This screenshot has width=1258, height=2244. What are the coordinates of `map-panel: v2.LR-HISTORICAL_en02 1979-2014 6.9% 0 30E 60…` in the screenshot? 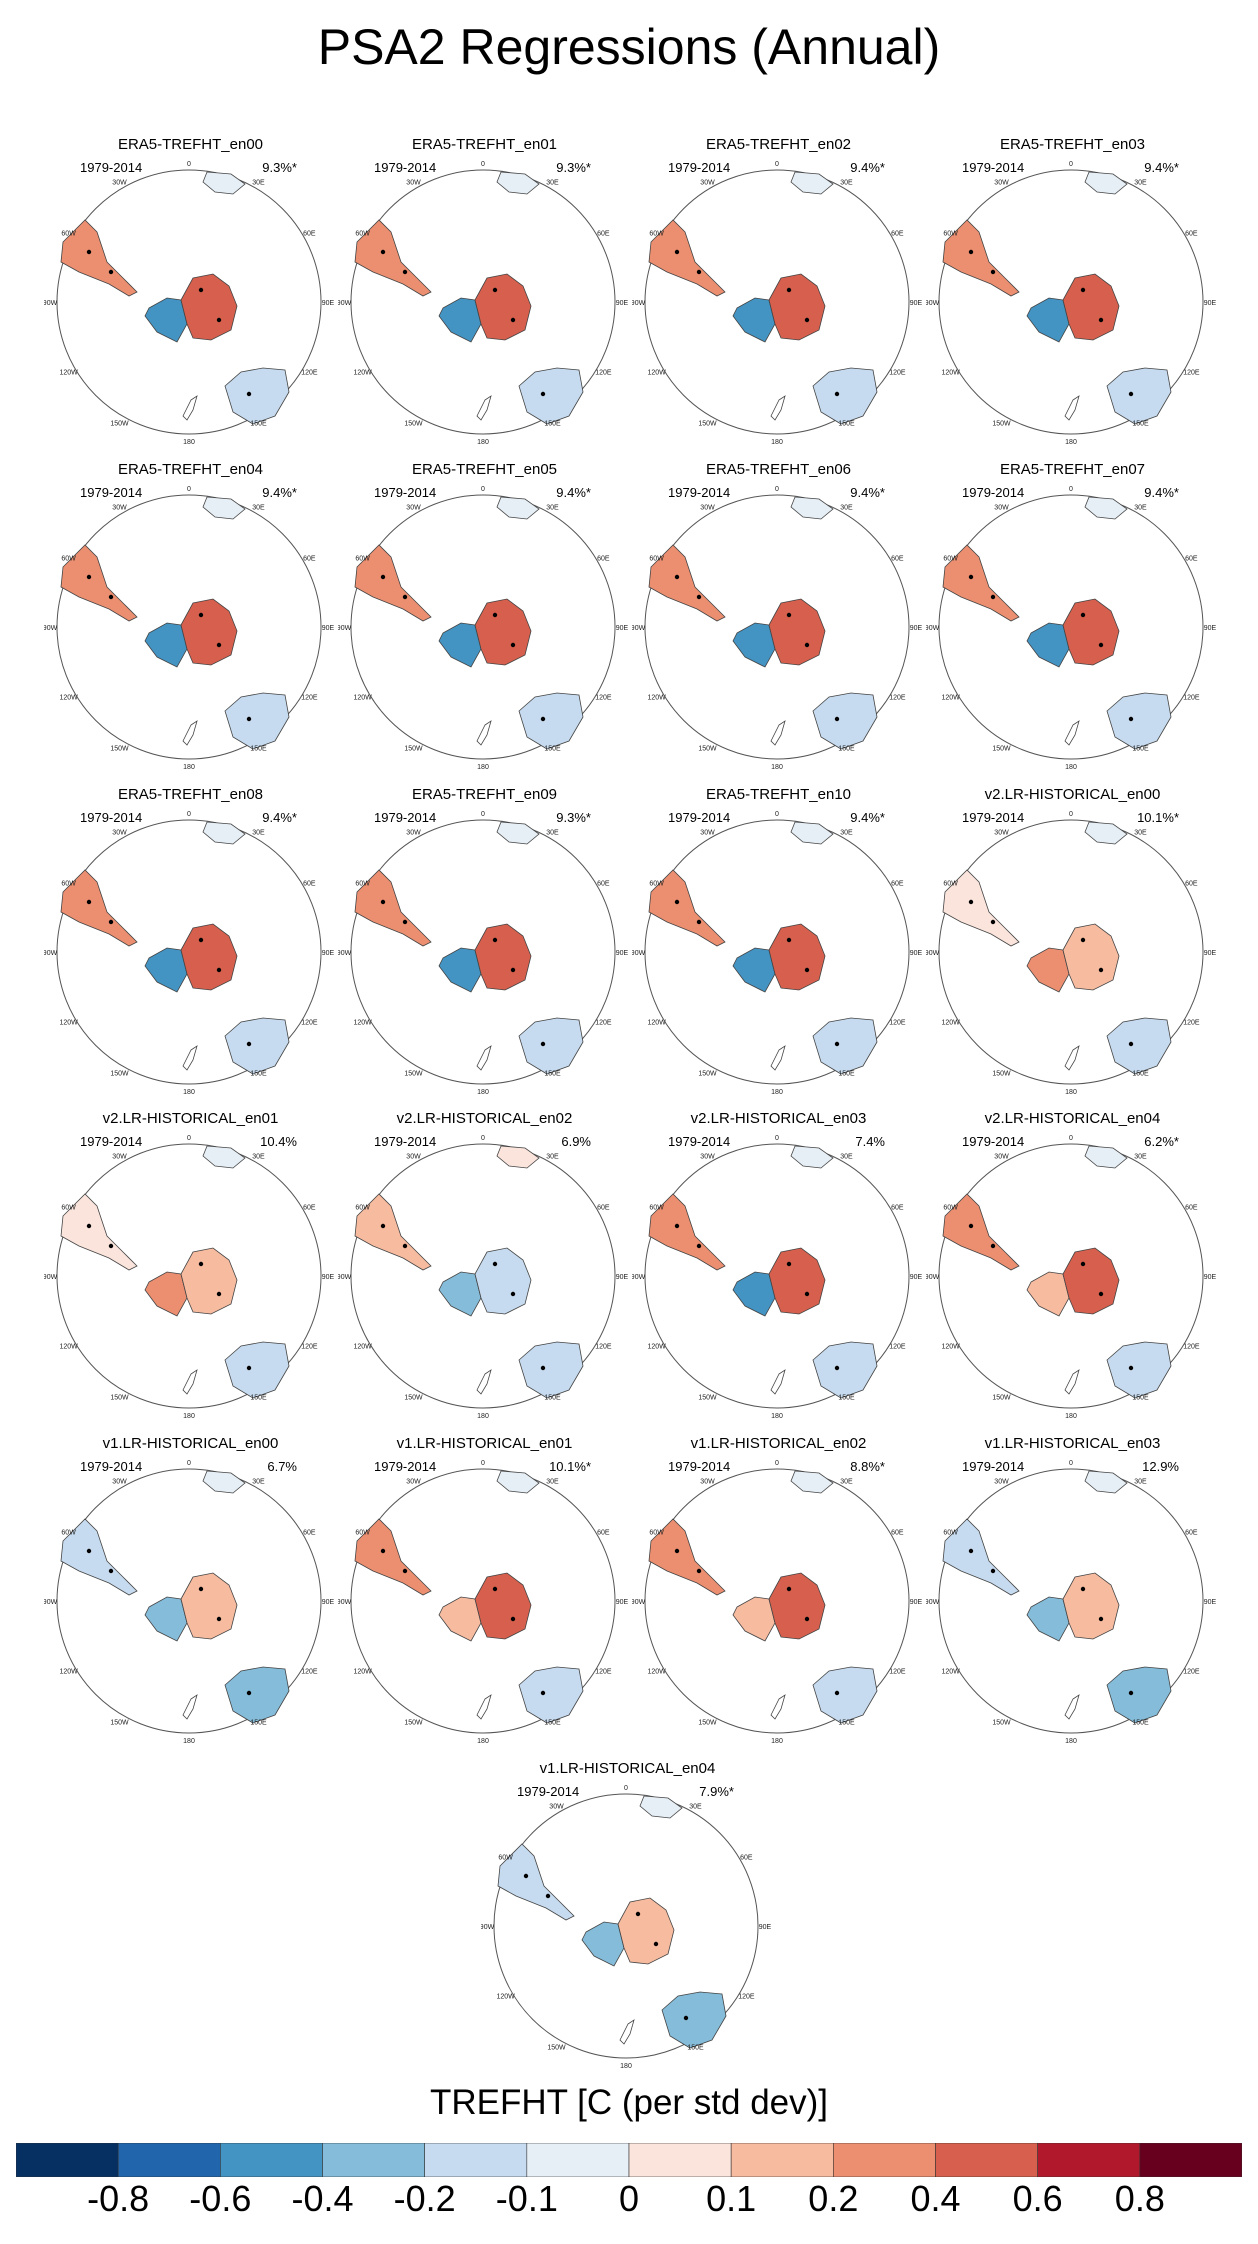 It's located at (484, 1264).